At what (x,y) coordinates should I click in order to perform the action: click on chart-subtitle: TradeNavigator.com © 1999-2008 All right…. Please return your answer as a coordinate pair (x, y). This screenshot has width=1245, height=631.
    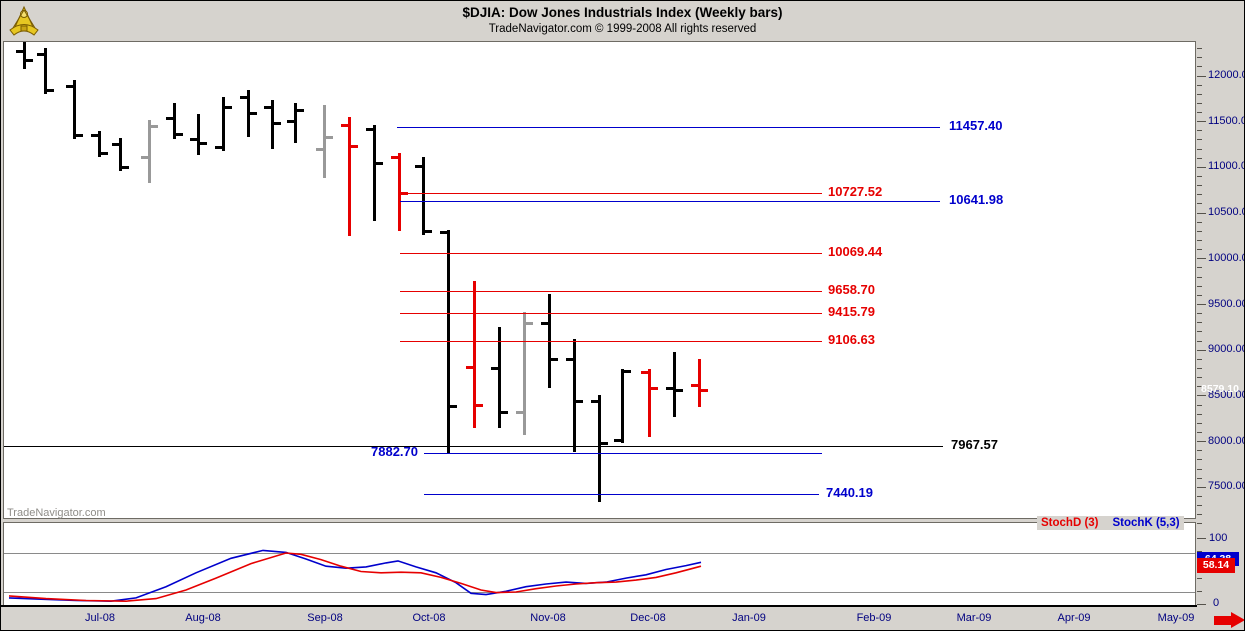
    Looking at the image, I should click on (622, 29).